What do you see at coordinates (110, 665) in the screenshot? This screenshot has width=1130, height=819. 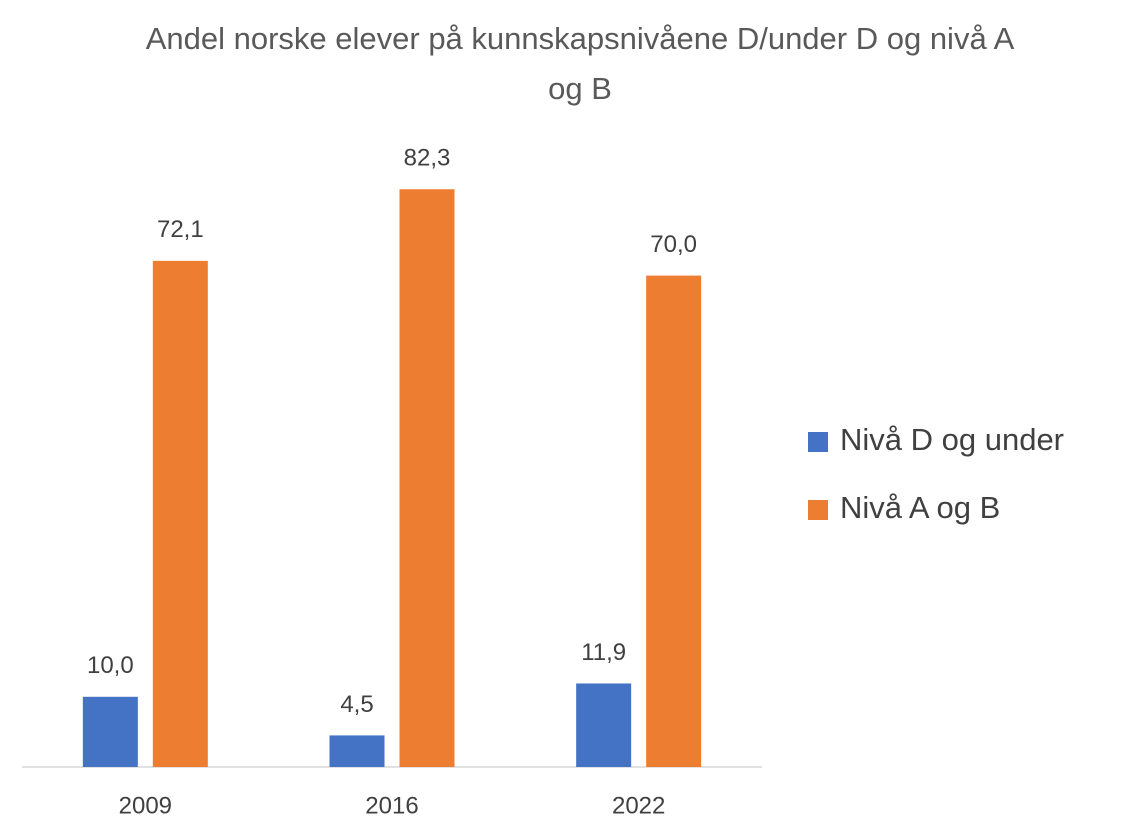 I see `data-label: 10,0` at bounding box center [110, 665].